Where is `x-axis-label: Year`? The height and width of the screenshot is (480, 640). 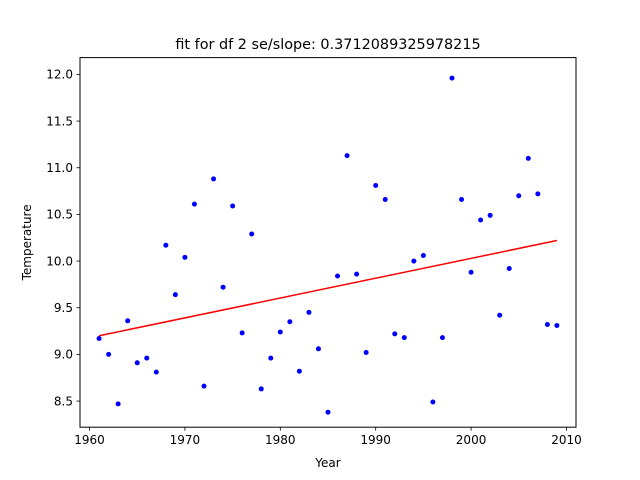 x-axis-label: Year is located at coordinates (327, 463).